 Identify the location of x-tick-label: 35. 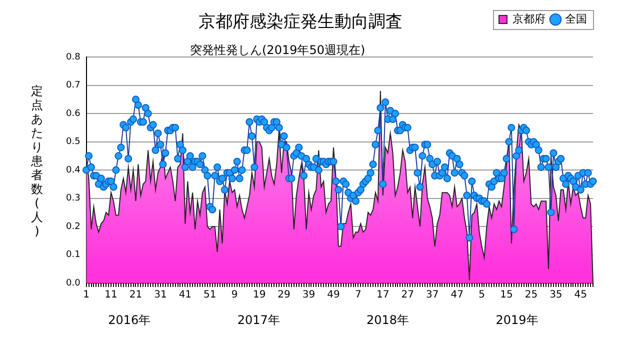
(556, 295).